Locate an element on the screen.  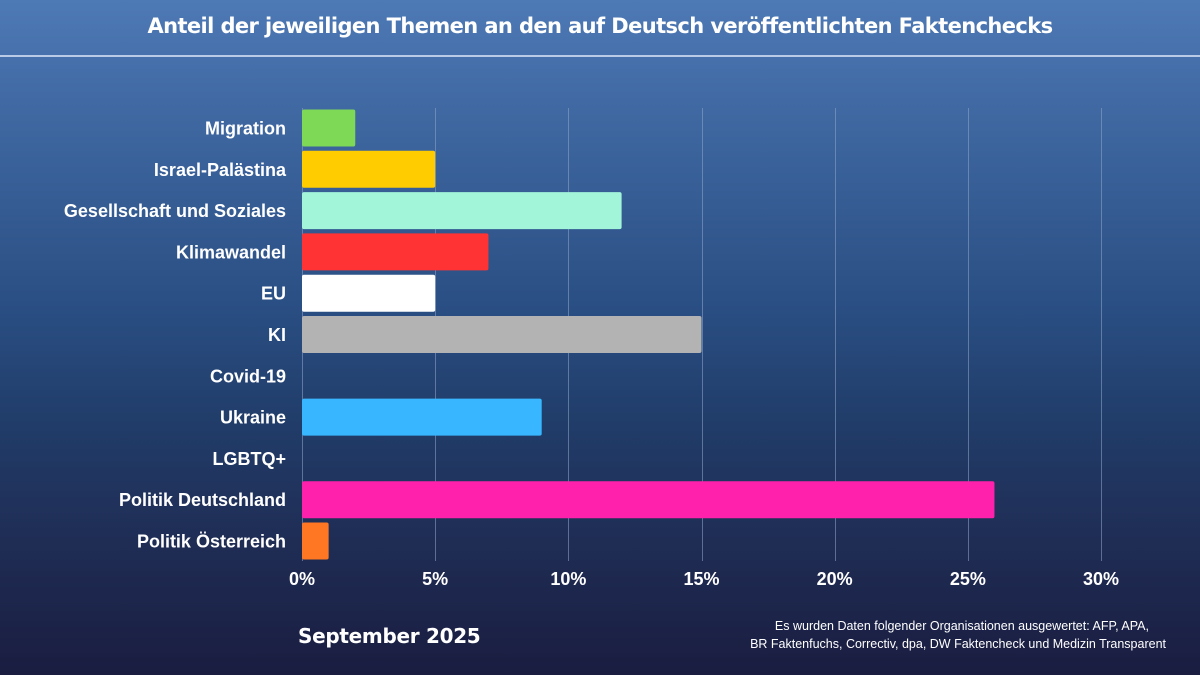
x-tick-label: 20% is located at coordinates (835, 579).